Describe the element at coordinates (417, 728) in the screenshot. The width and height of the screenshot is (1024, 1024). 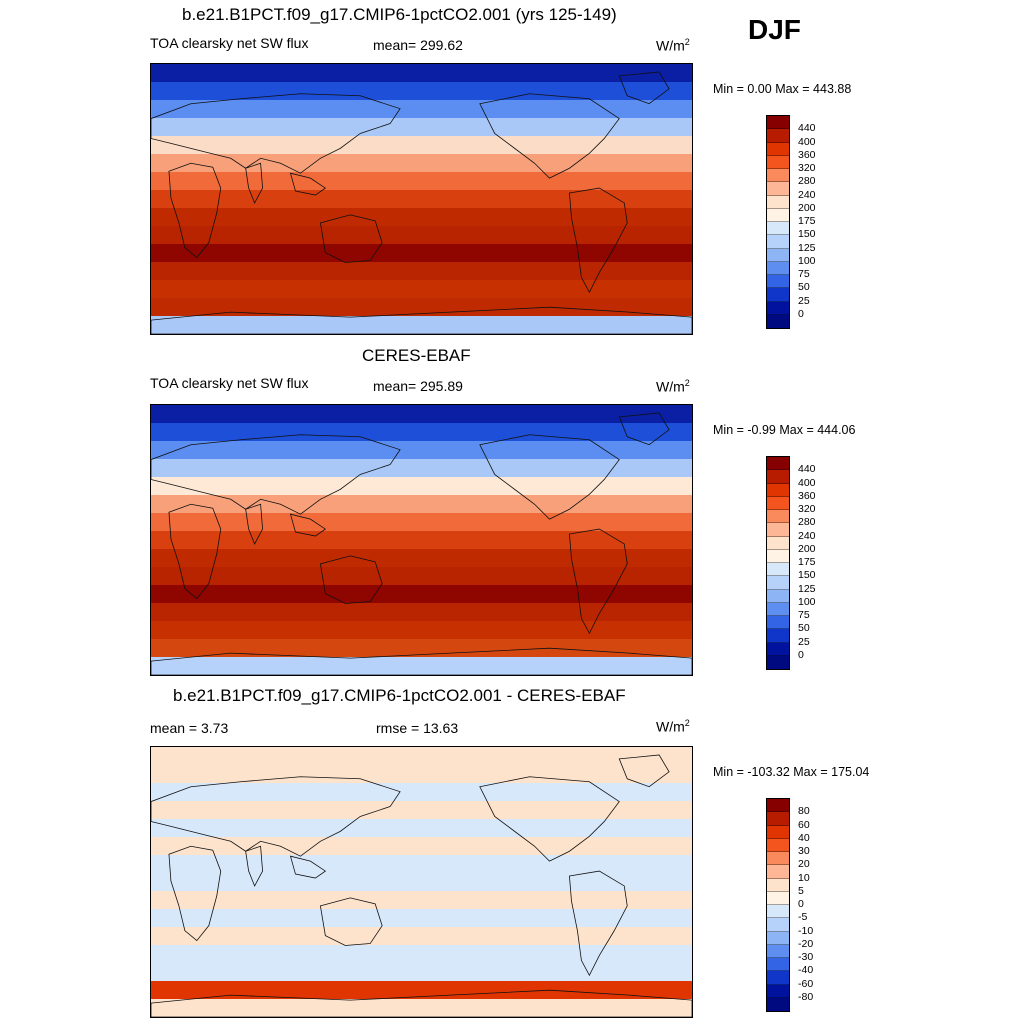
I see `panel3-rmse-label: rmse = 13.63` at that location.